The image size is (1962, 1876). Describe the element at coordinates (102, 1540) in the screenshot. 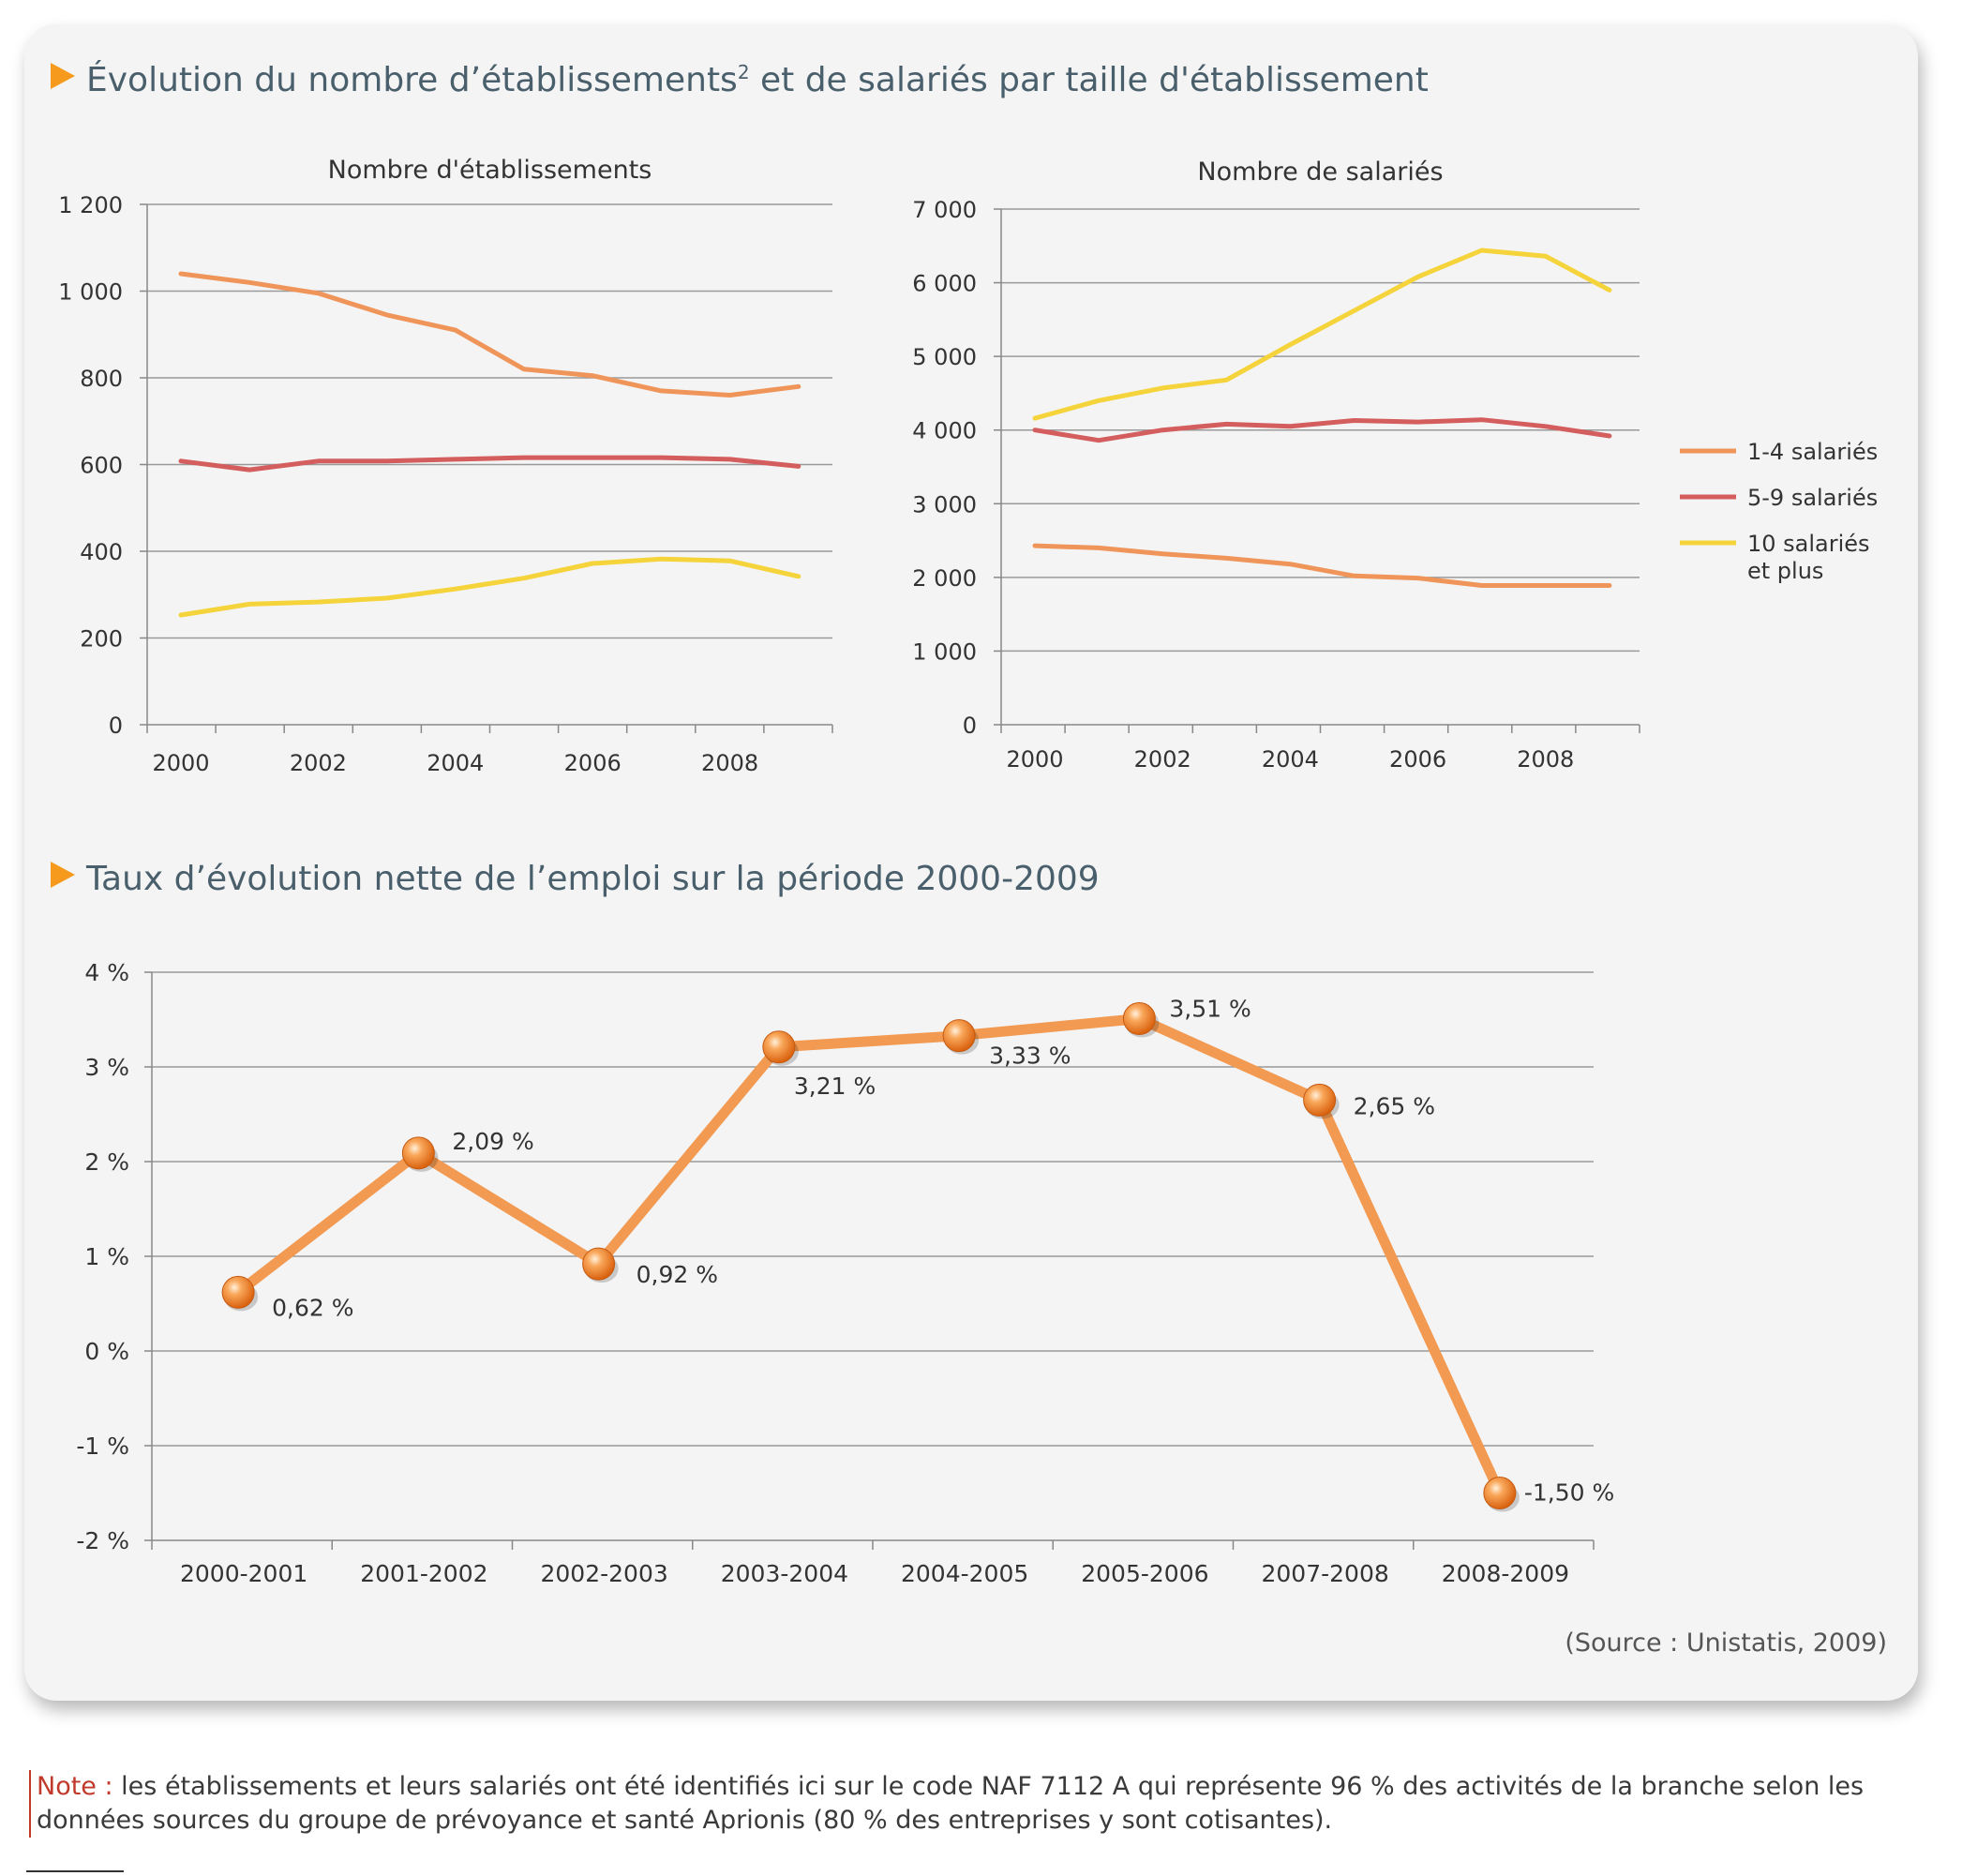

I see `rate-ytick-label: -2 %` at that location.